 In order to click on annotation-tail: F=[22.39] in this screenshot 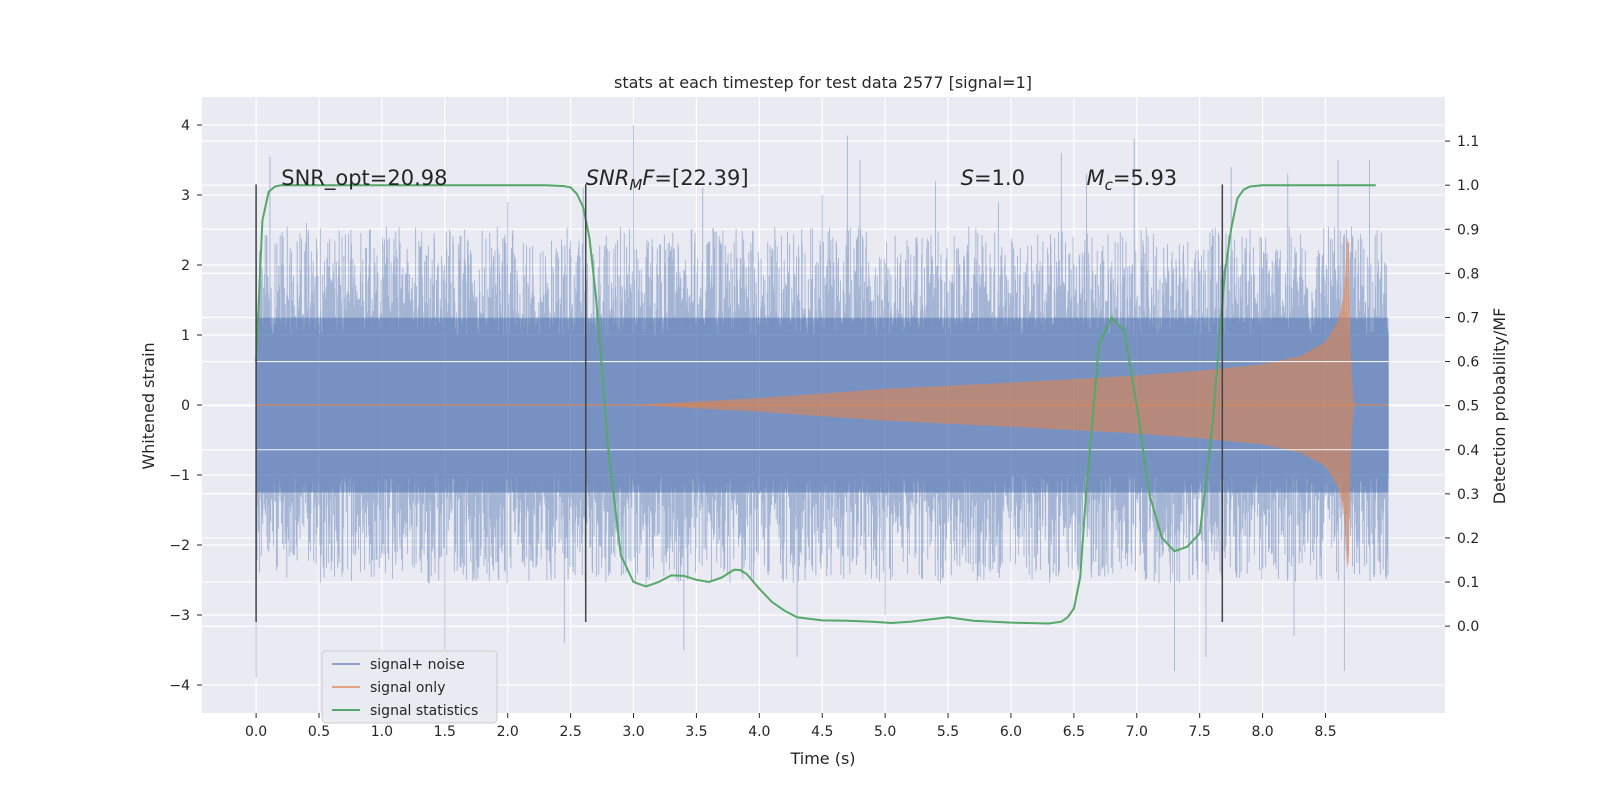, I will do `click(695, 178)`.